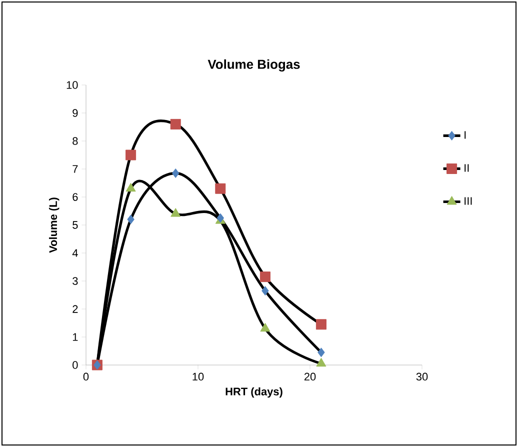  What do you see at coordinates (75, 365) in the screenshot?
I see `y-tick-label: 0` at bounding box center [75, 365].